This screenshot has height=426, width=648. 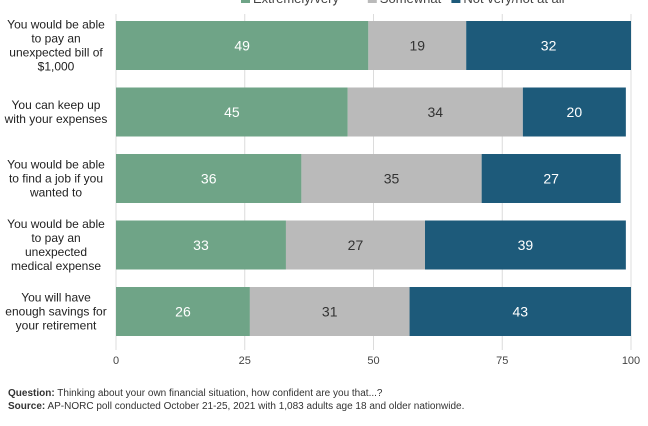 I want to click on data-label-4-0: 26, so click(x=183, y=312).